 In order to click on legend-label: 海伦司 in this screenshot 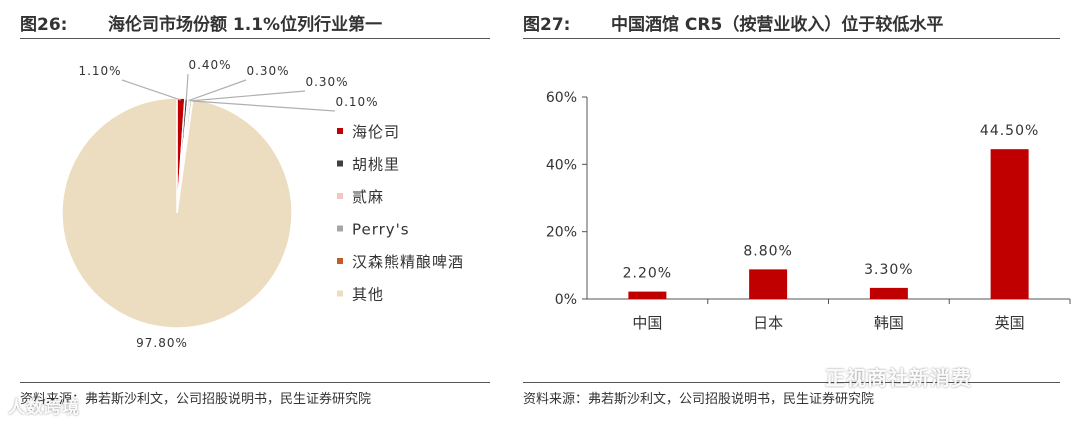, I will do `click(376, 132)`.